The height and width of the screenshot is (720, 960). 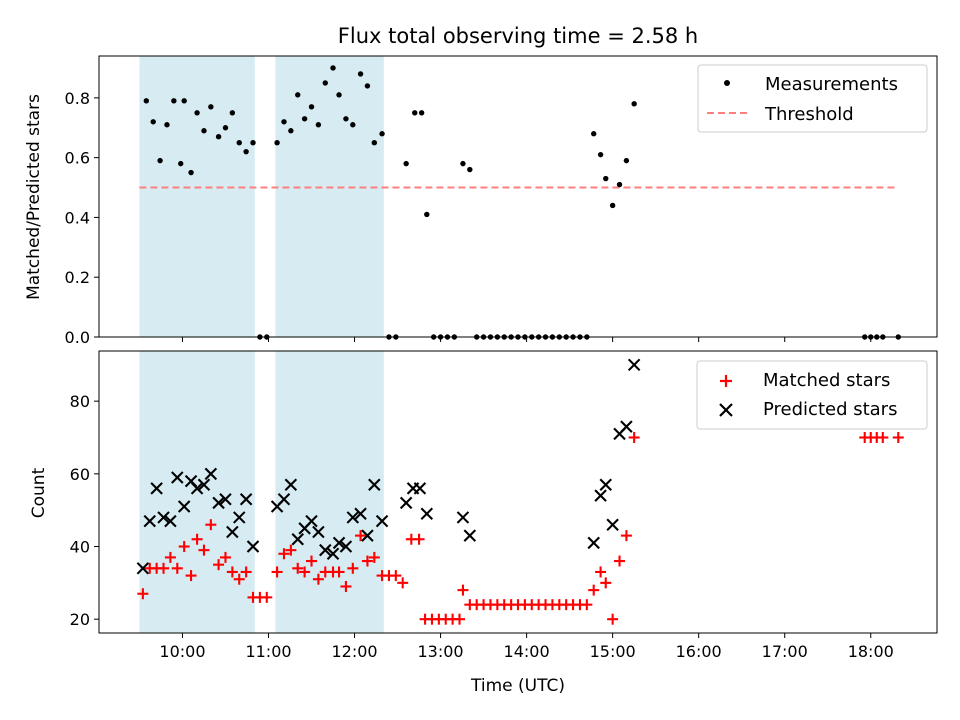 I want to click on shaded-interval, so click(x=329, y=196).